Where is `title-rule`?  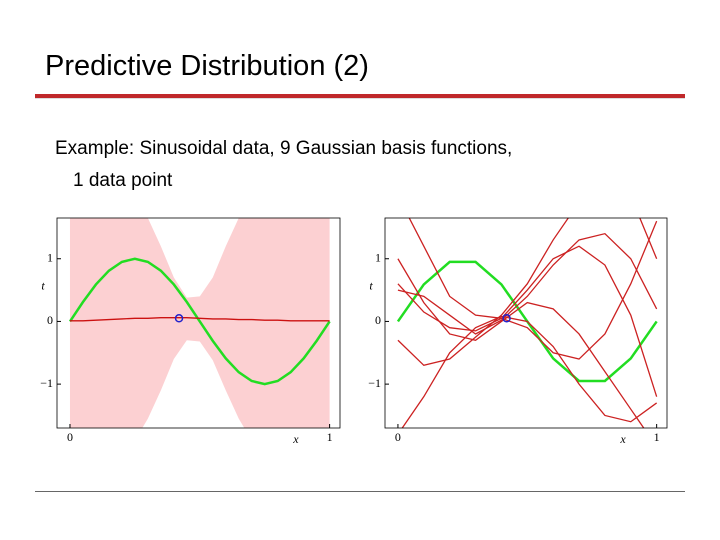
title-rule is located at coordinates (360, 96).